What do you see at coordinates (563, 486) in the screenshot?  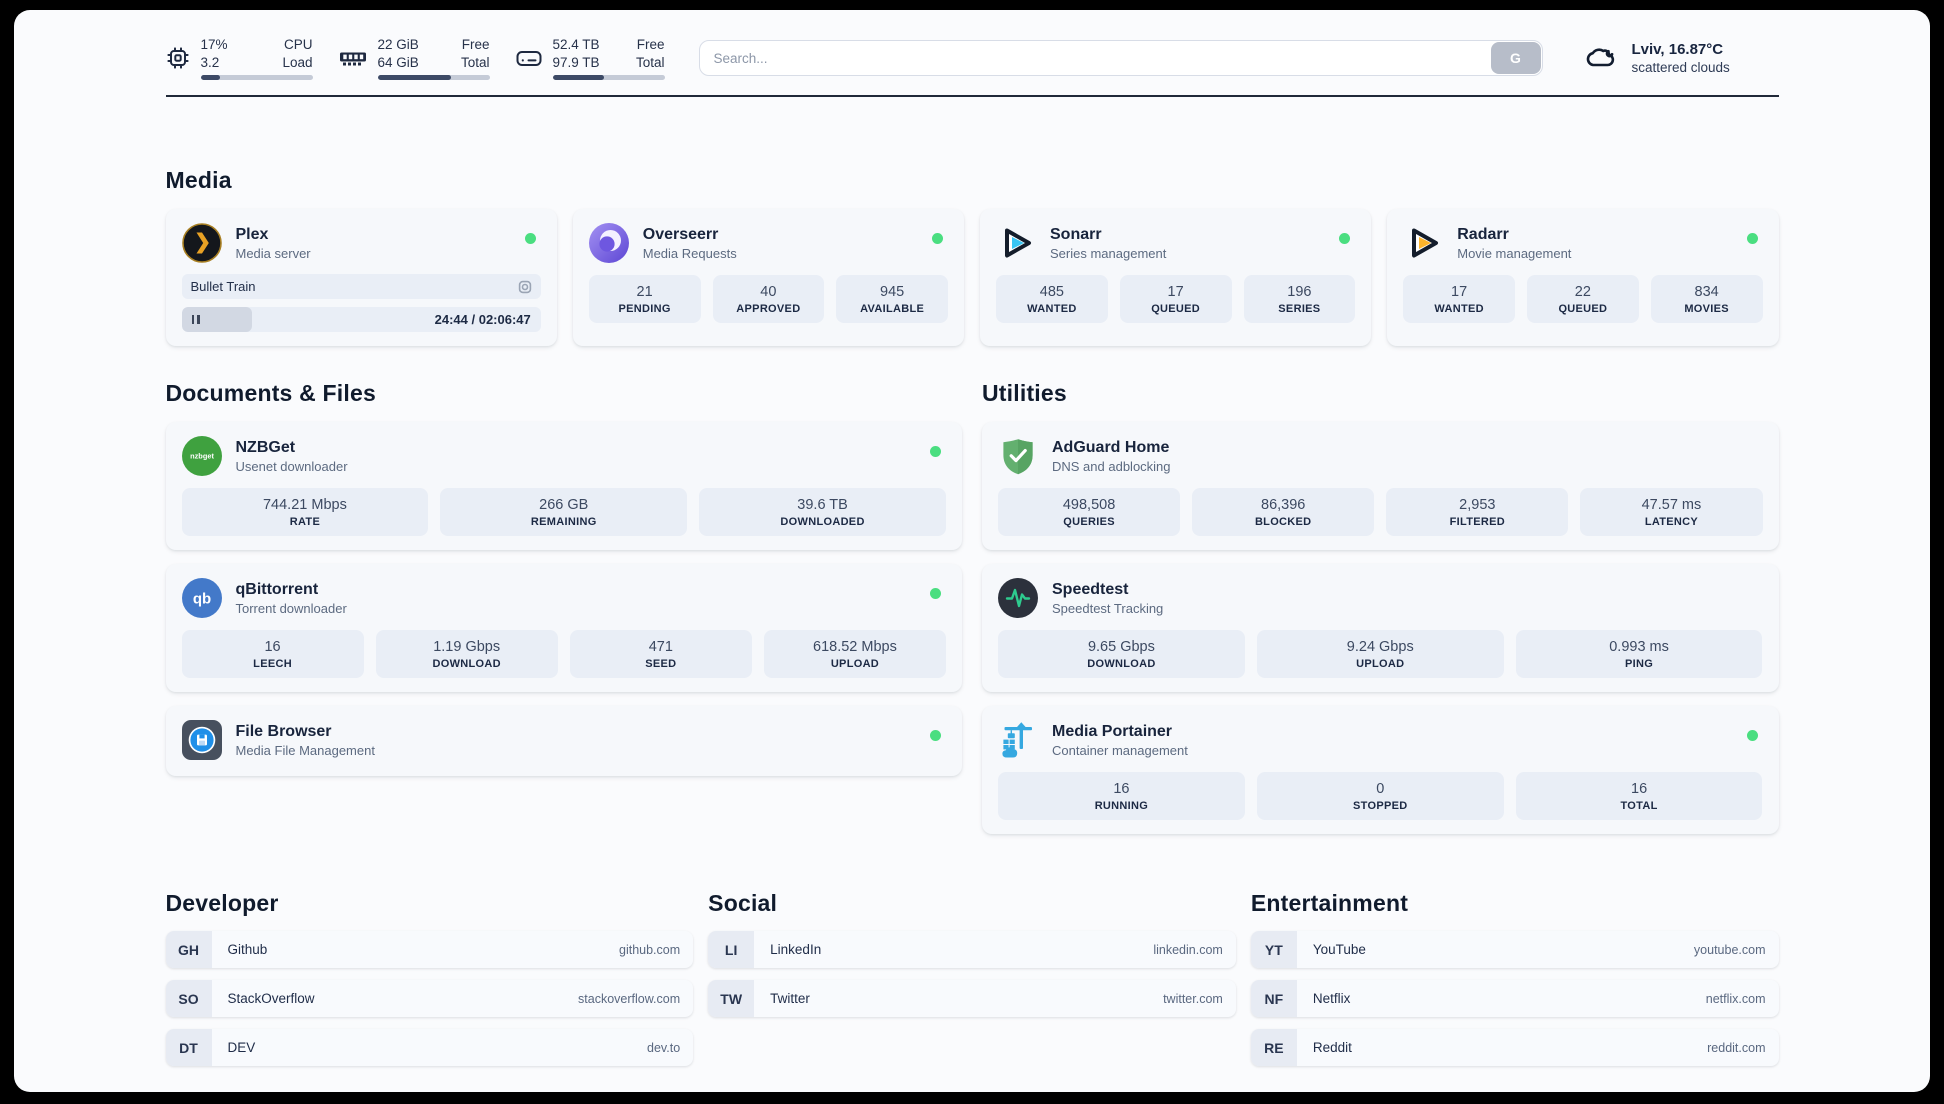 I see `service-card-nzbget: nzbget NZBGet Usenet downloader 74` at bounding box center [563, 486].